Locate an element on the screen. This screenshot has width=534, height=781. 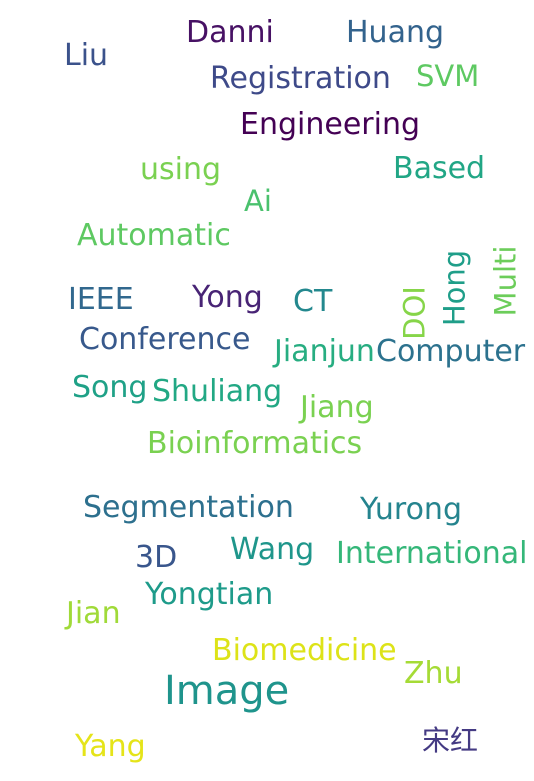
word-24: Segmentation is located at coordinates (188, 507).